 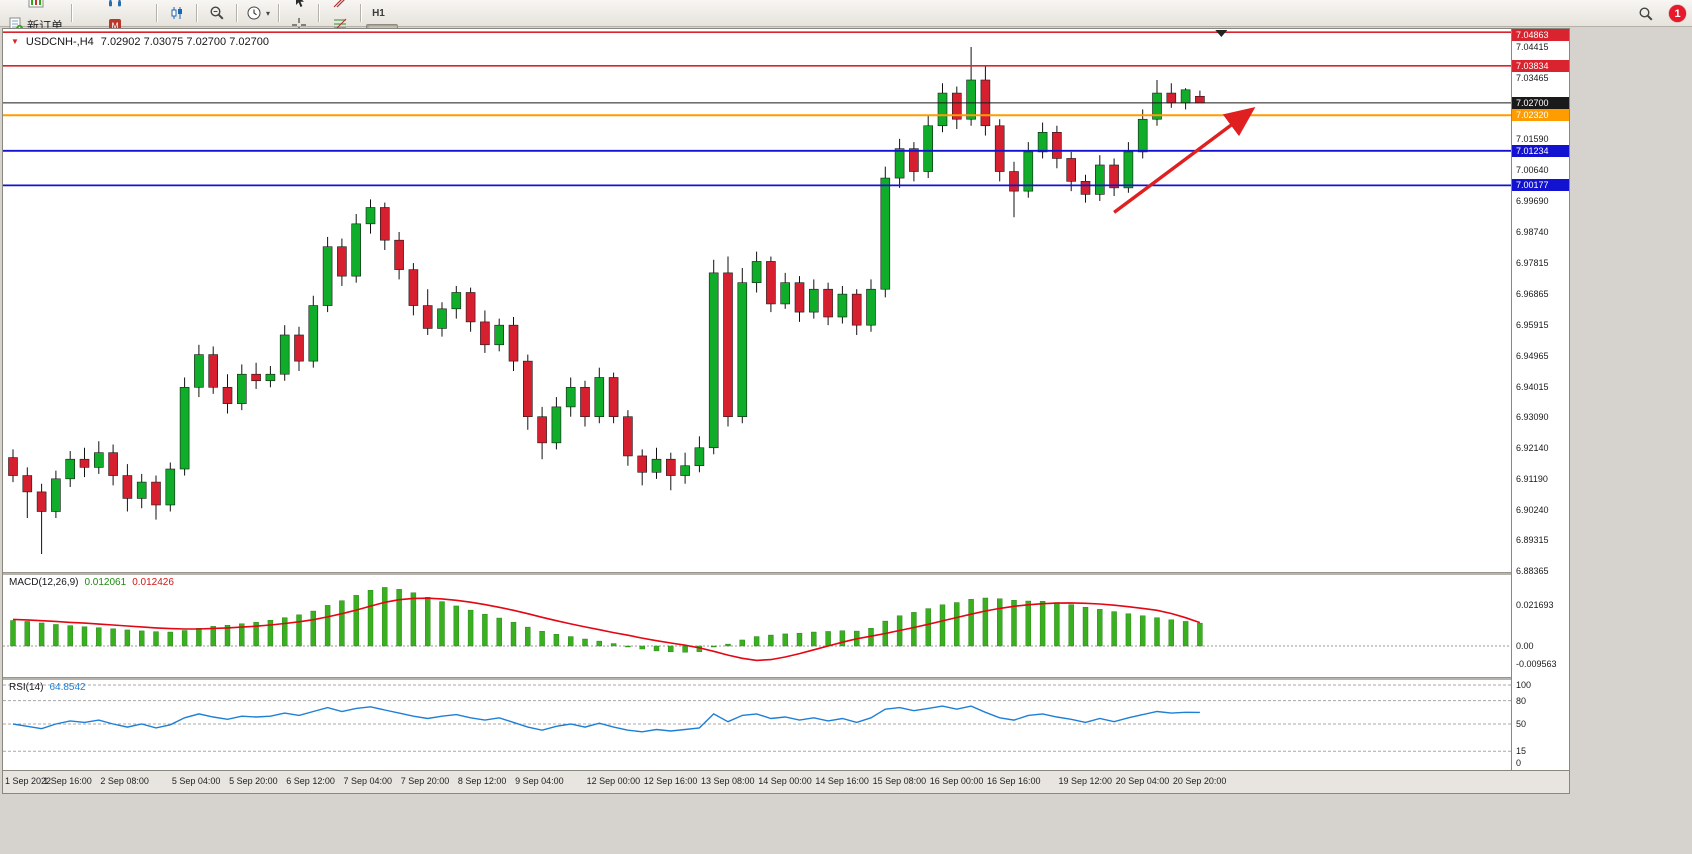 What do you see at coordinates (1532, 510) in the screenshot?
I see `price-tick: 6.90240` at bounding box center [1532, 510].